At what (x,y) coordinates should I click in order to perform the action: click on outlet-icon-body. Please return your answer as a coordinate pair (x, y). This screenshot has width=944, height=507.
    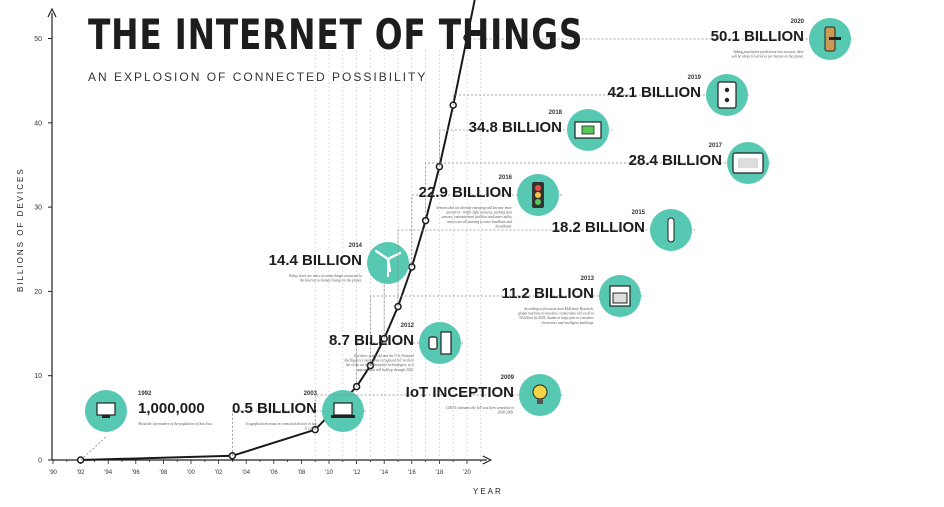
    Looking at the image, I should click on (727, 95).